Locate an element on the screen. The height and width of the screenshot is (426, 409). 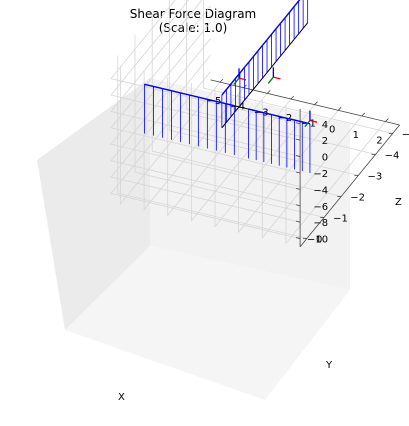
z-axis-label: Z is located at coordinates (398, 202).